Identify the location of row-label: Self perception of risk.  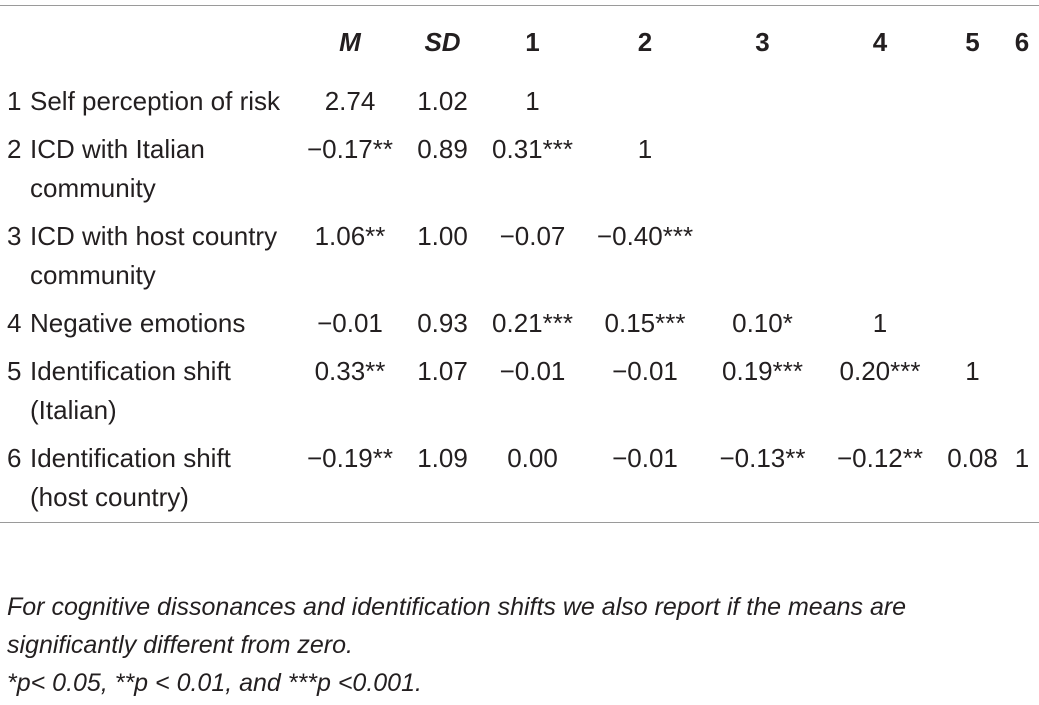
(155, 101).